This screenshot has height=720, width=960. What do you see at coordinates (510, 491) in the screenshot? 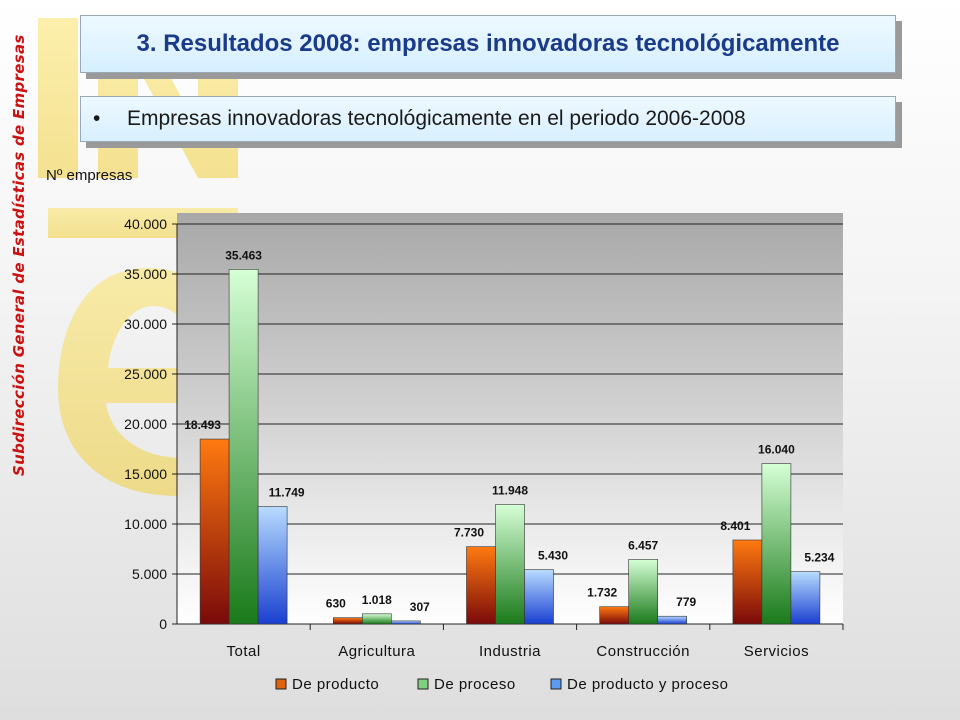
I see `data-label: 11.948` at bounding box center [510, 491].